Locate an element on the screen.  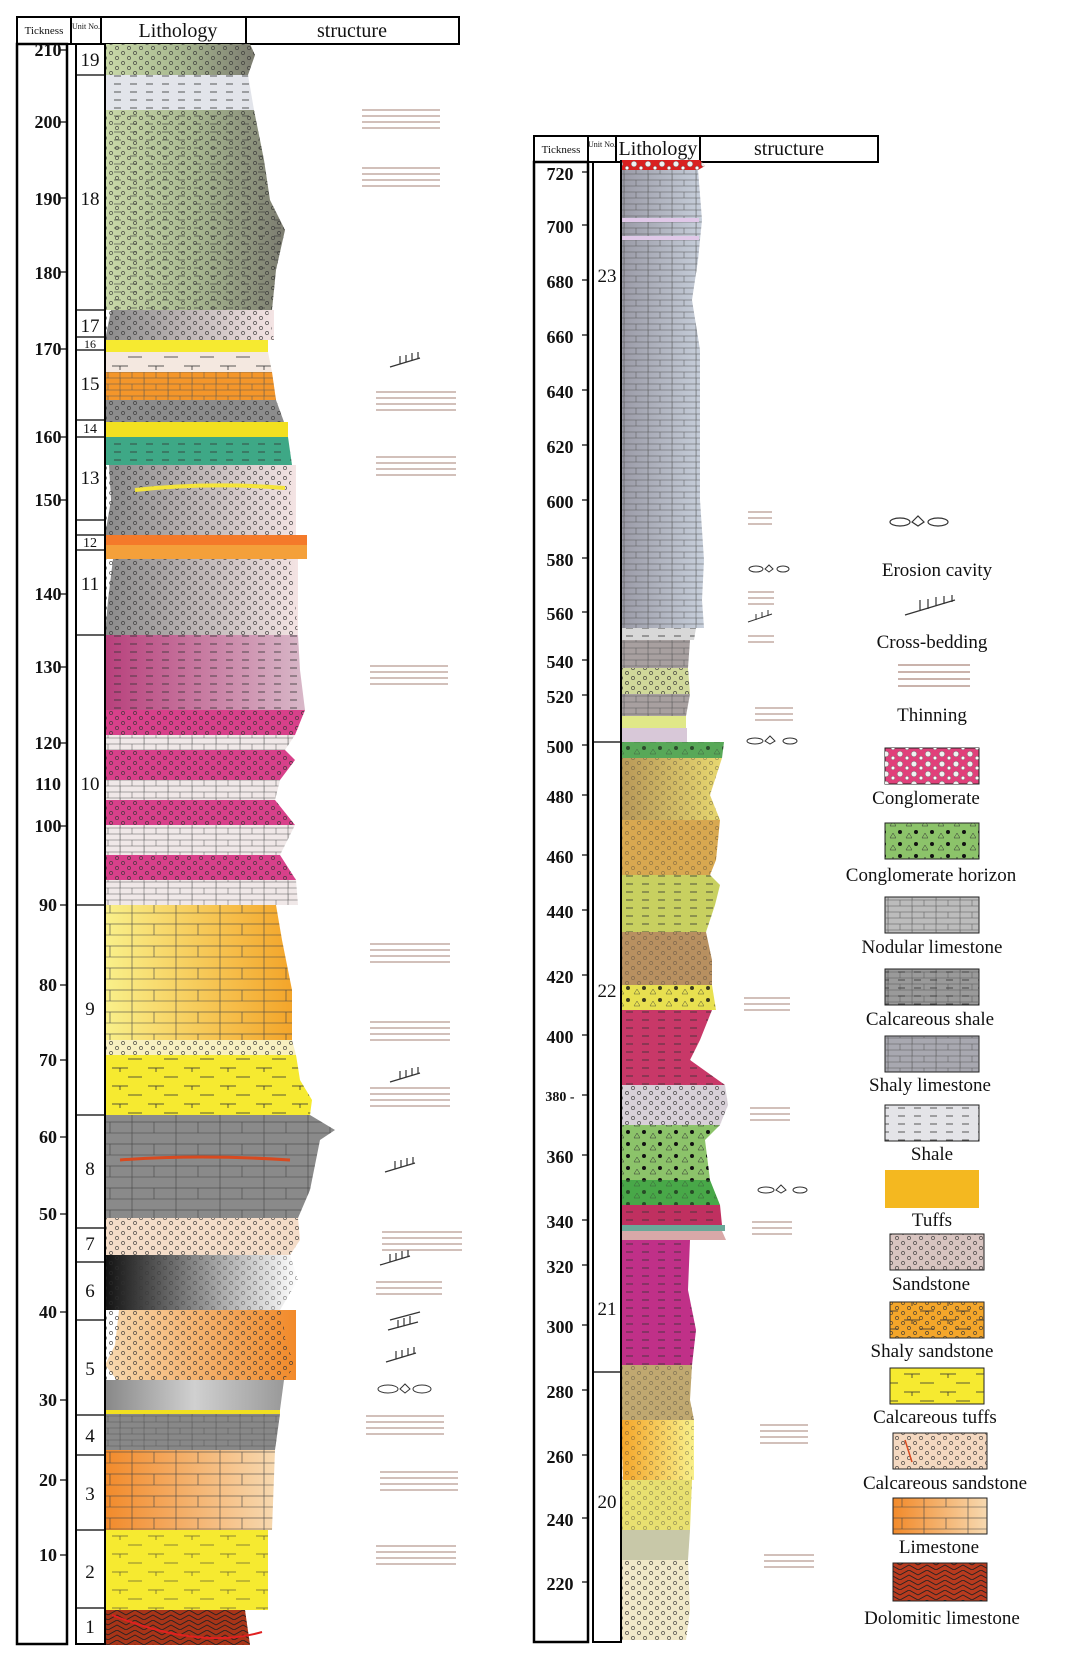
legend-label: Shaly limestone is located at coordinates (930, 1085).